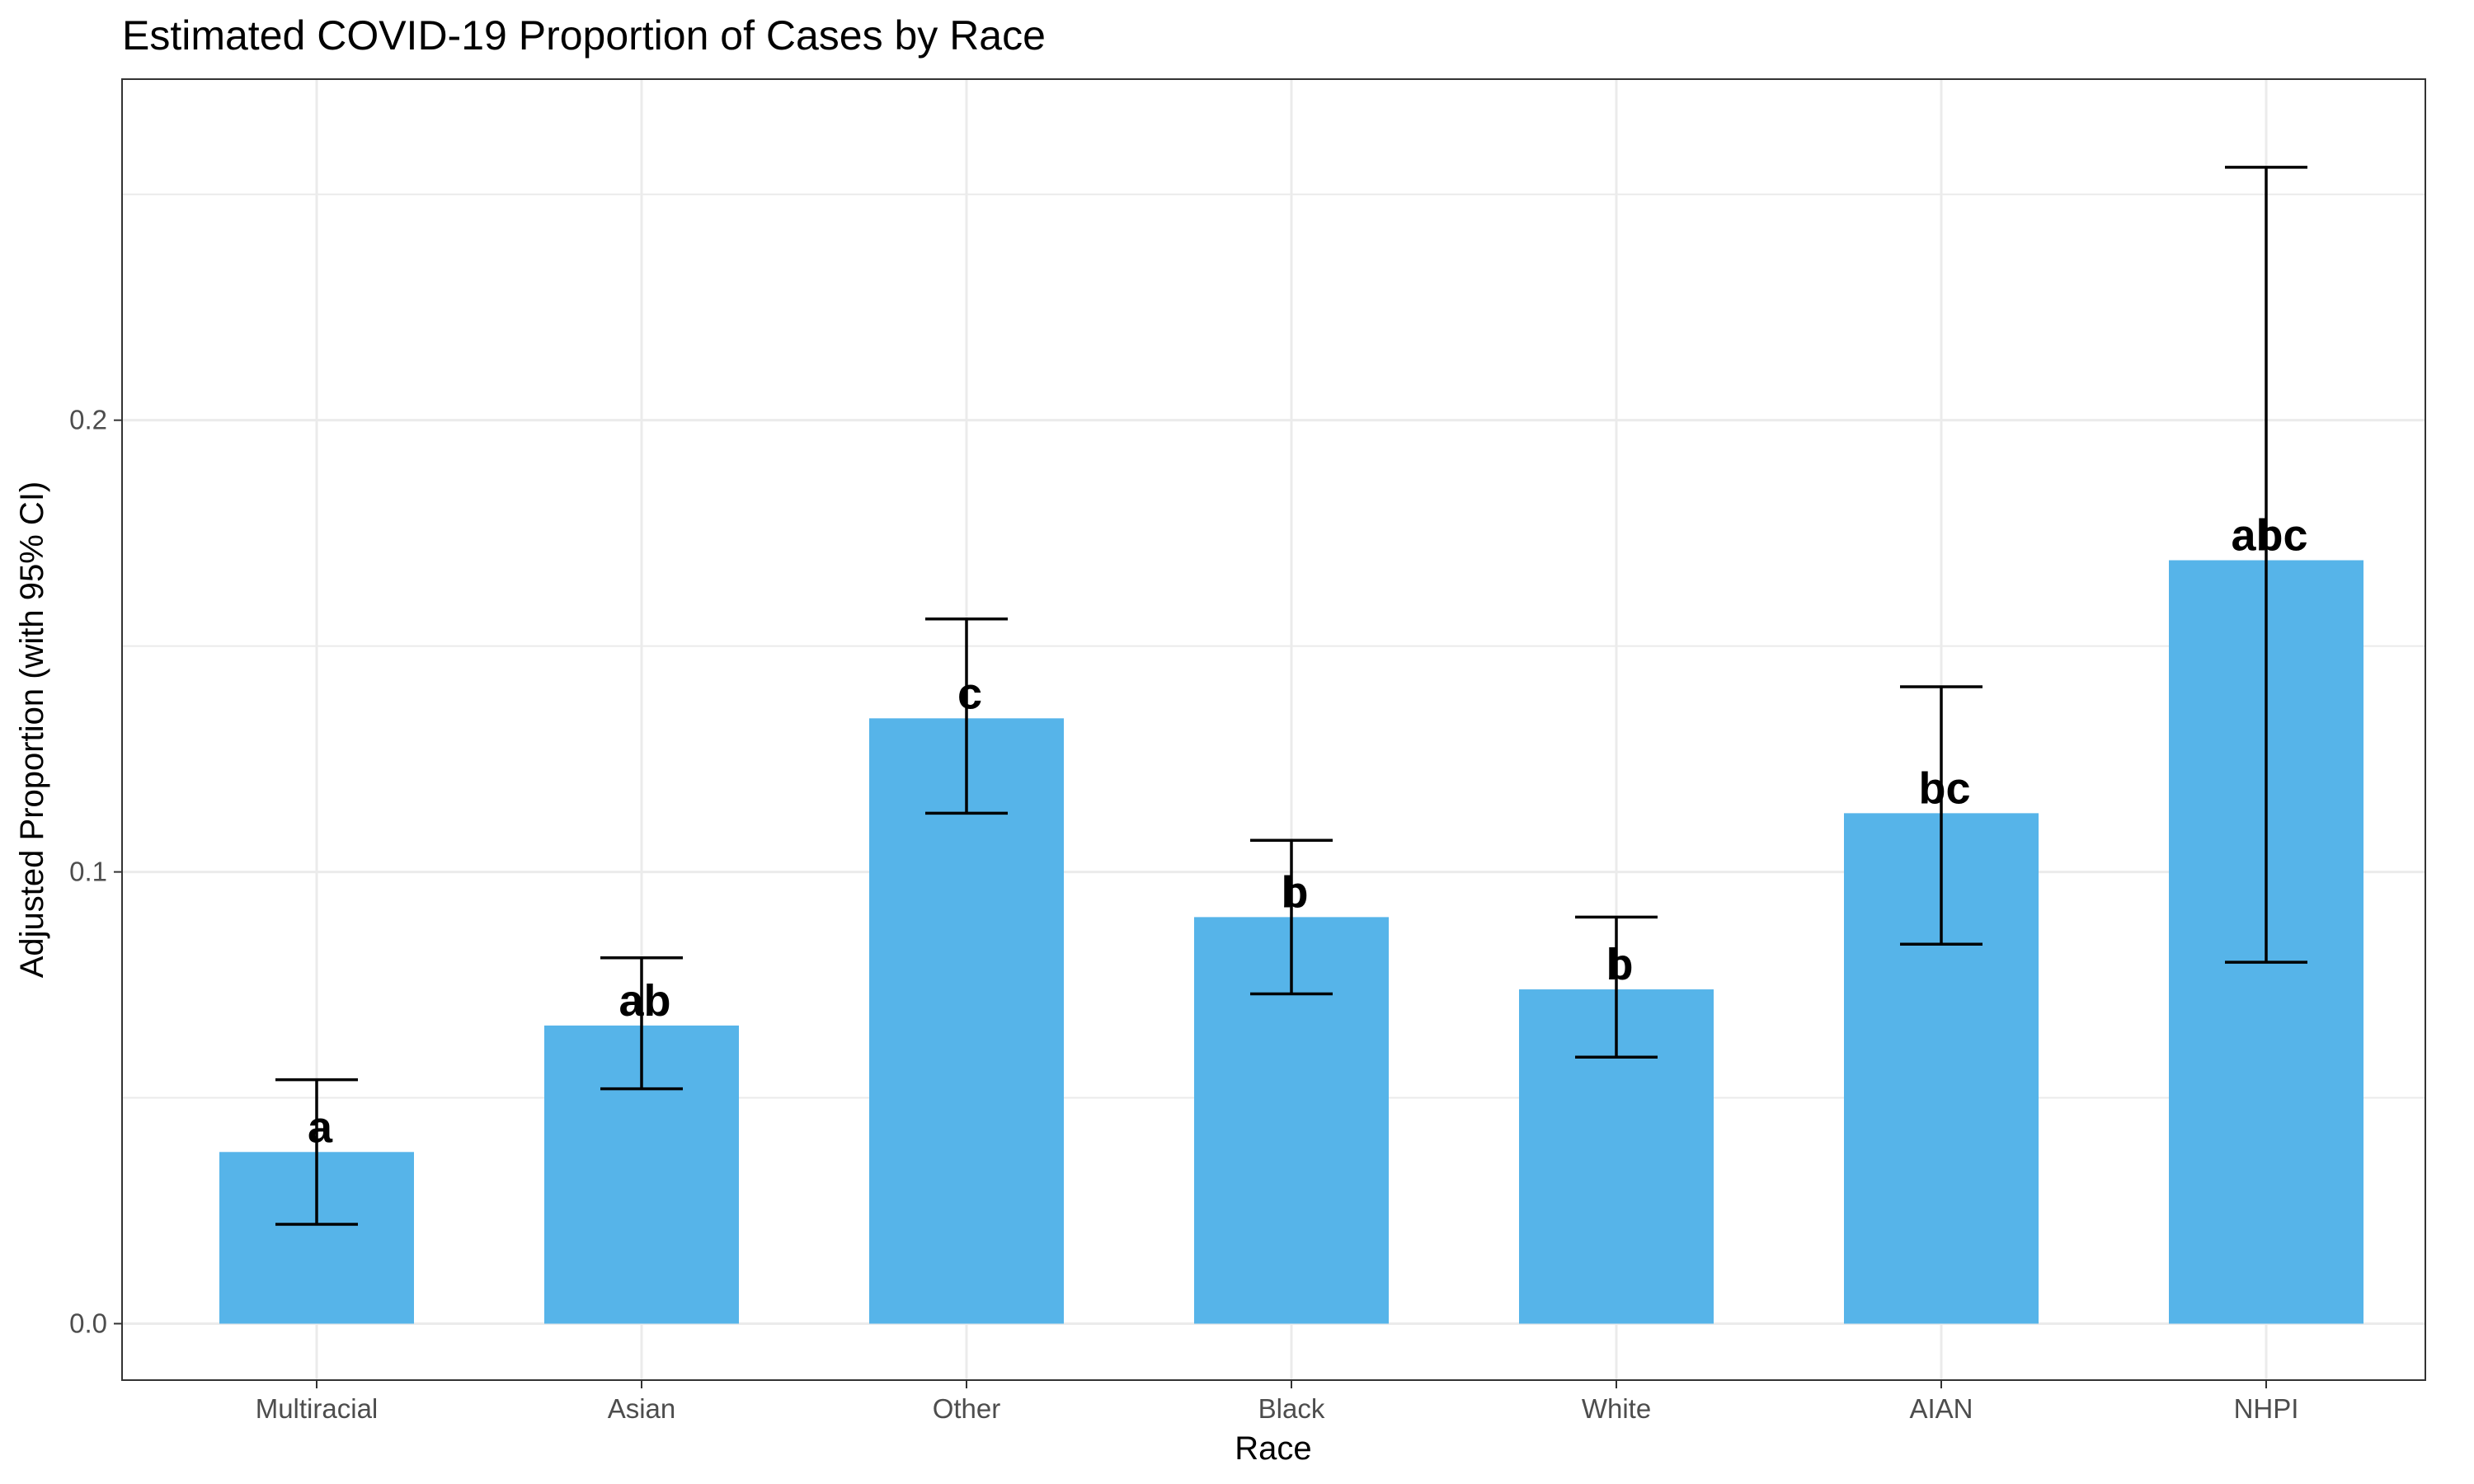 The width and height of the screenshot is (2474, 1484). What do you see at coordinates (966, 1021) in the screenshot?
I see `bar-other` at bounding box center [966, 1021].